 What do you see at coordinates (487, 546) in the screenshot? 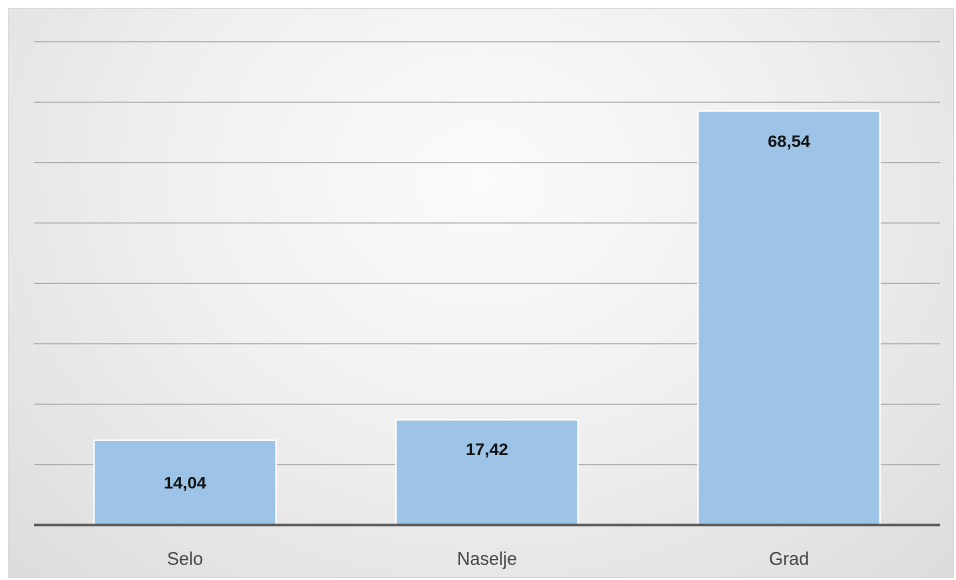
I see `x-axis: Selo Naselje Grad` at bounding box center [487, 546].